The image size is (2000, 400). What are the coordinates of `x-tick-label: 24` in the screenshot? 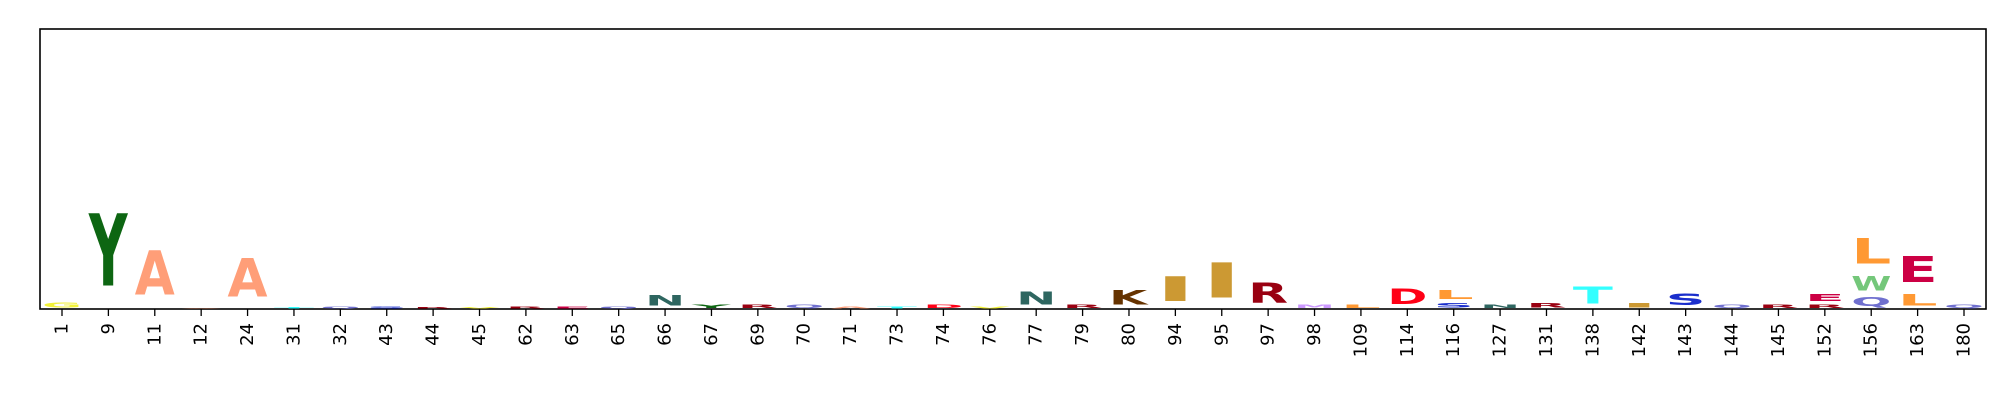 It's located at (247, 334).